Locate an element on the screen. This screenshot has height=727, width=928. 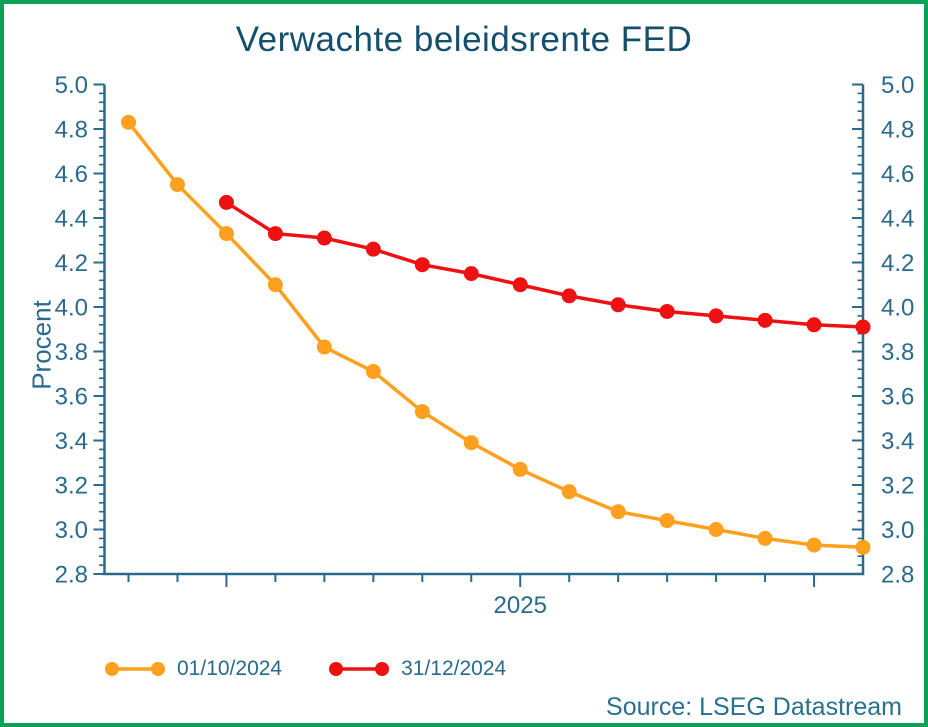
legend: 01/10/2024 31/12/2024 is located at coordinates (304, 669).